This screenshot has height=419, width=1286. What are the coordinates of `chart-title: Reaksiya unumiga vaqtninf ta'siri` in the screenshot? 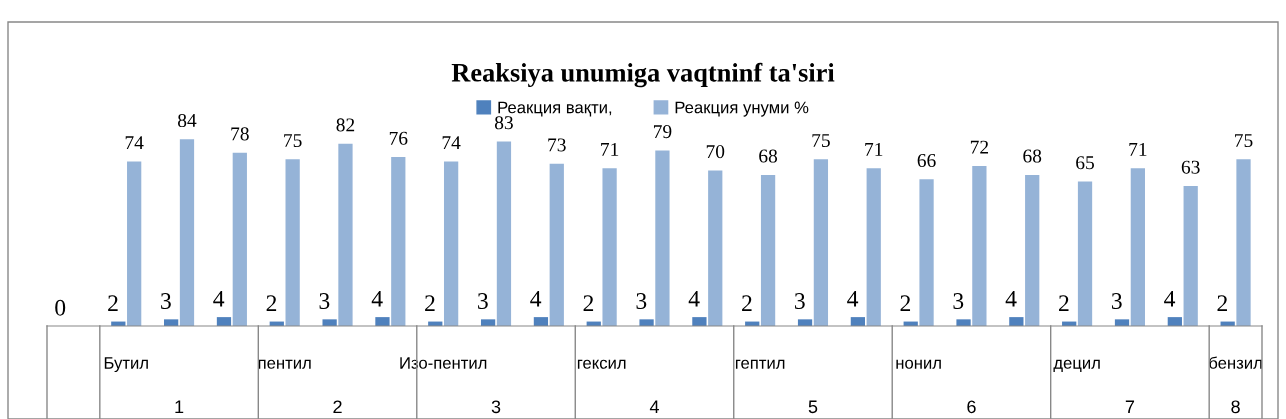 It's located at (643, 75).